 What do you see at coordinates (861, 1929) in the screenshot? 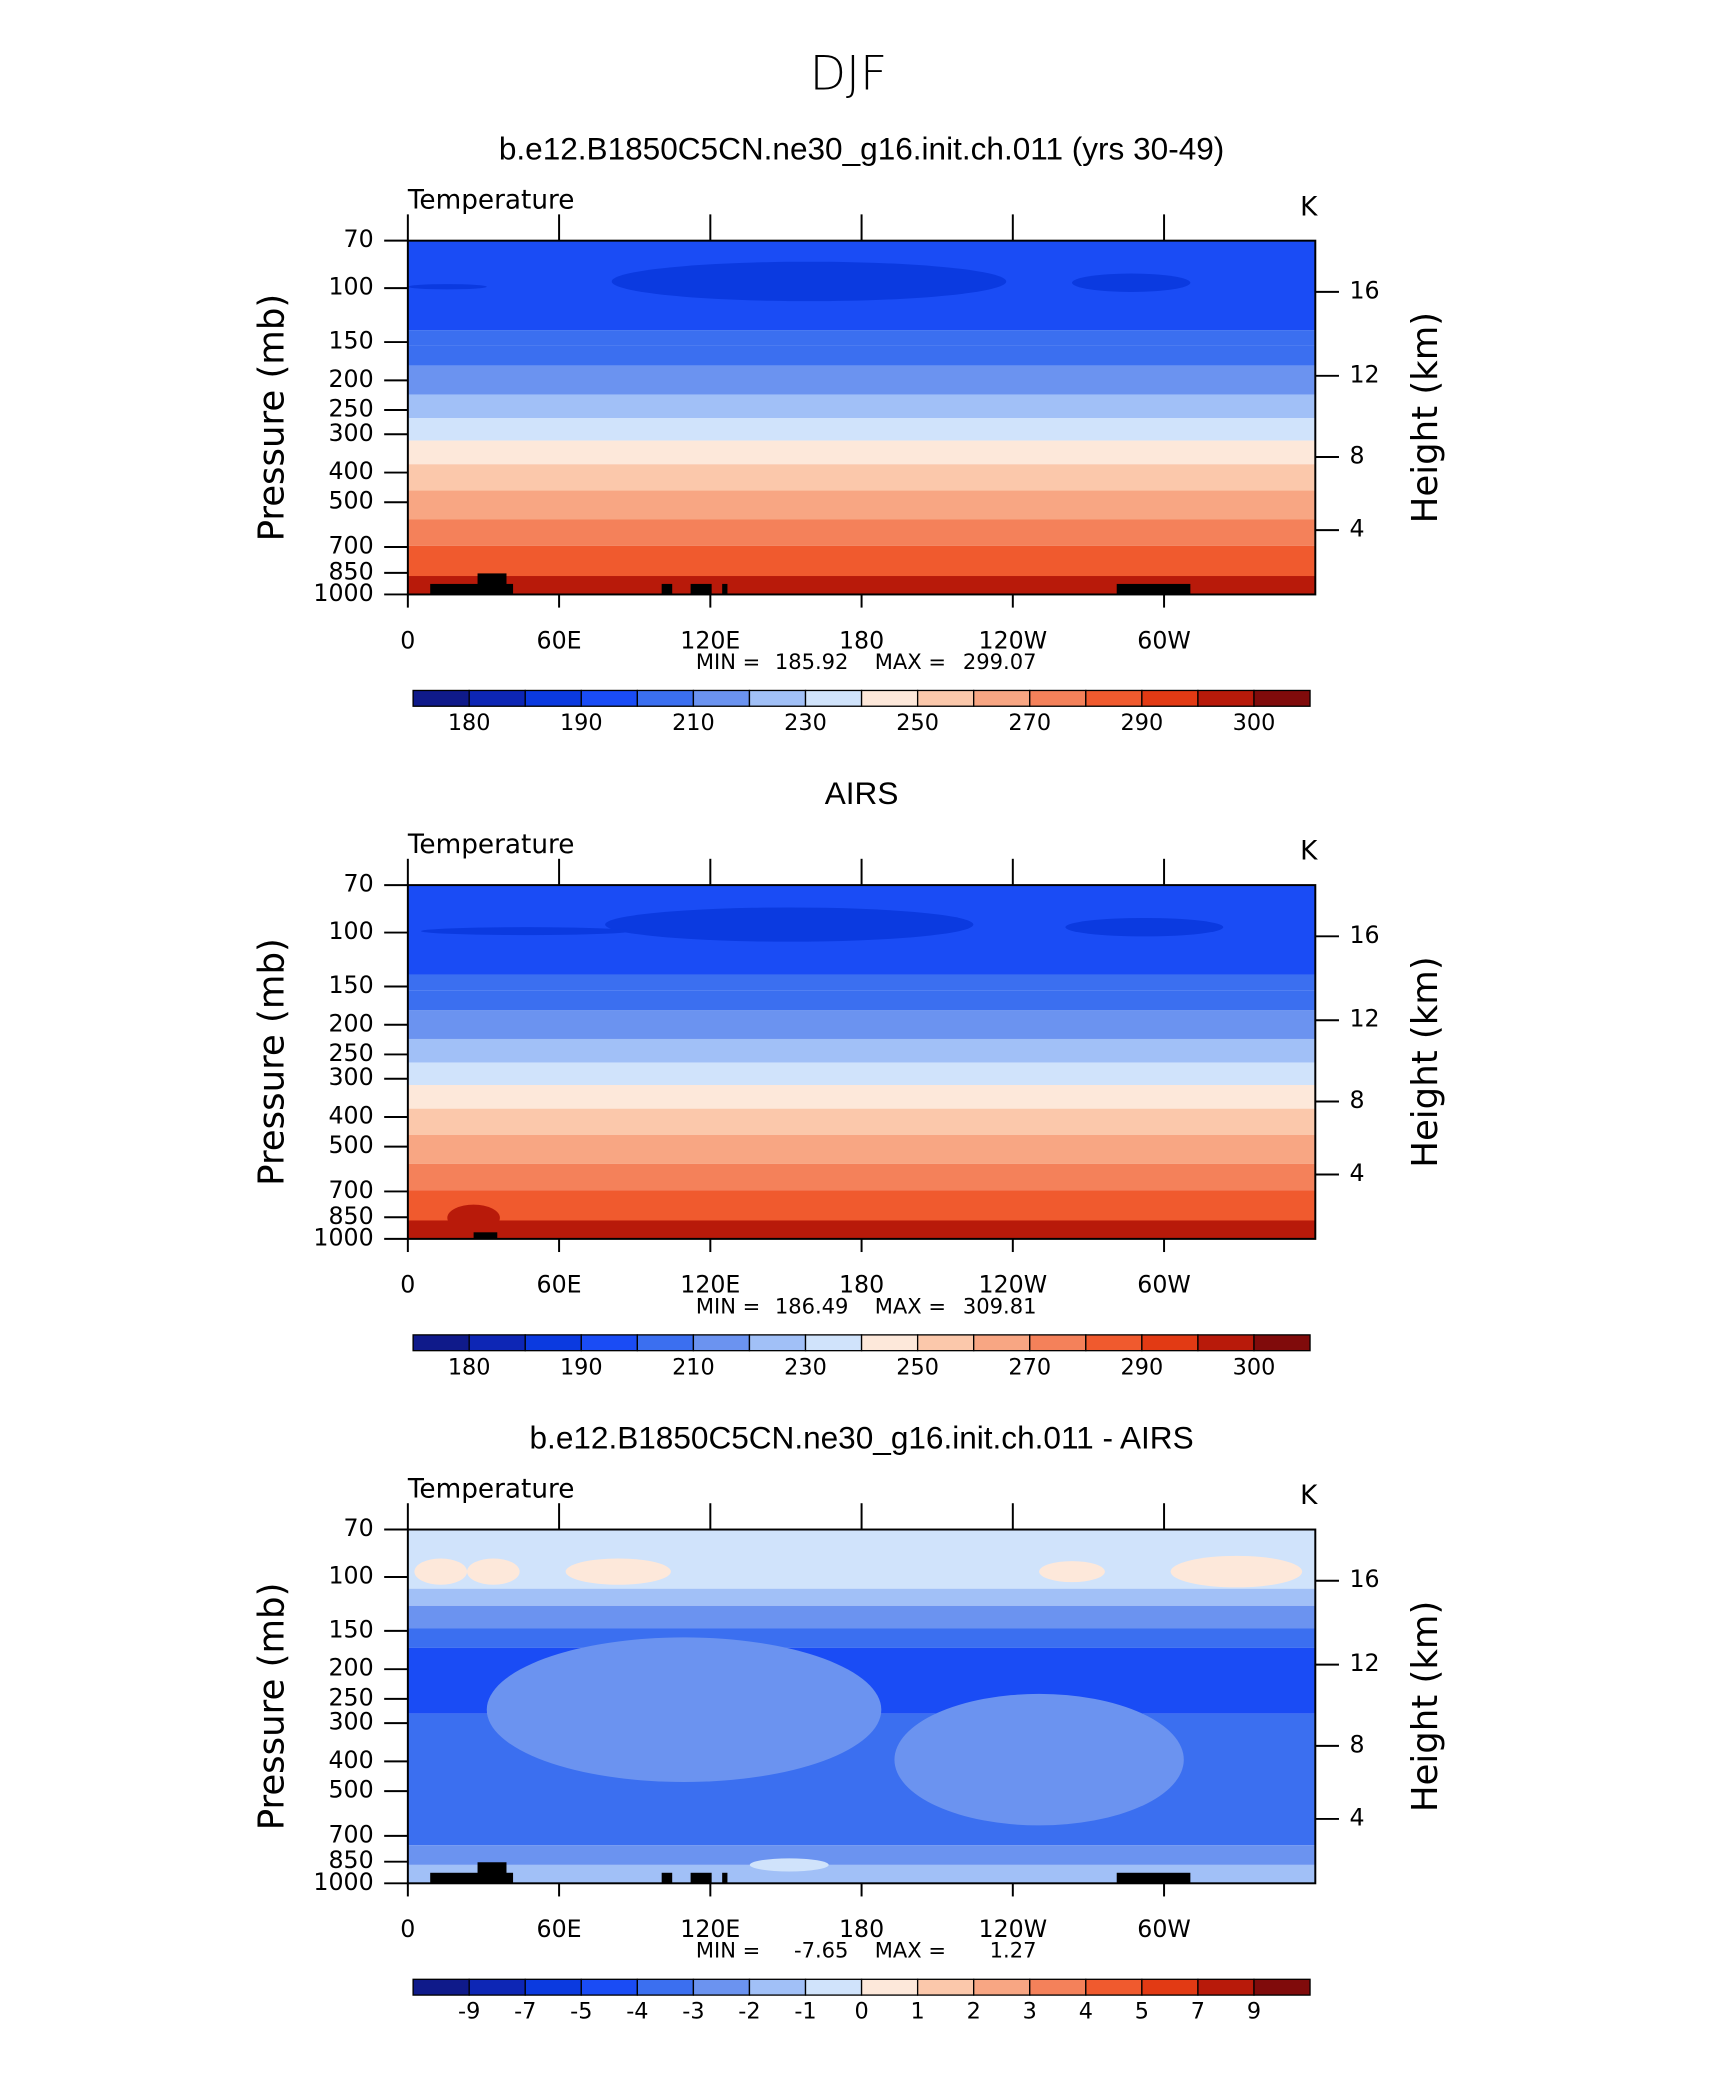
I see `x-tick-label: 180` at bounding box center [861, 1929].